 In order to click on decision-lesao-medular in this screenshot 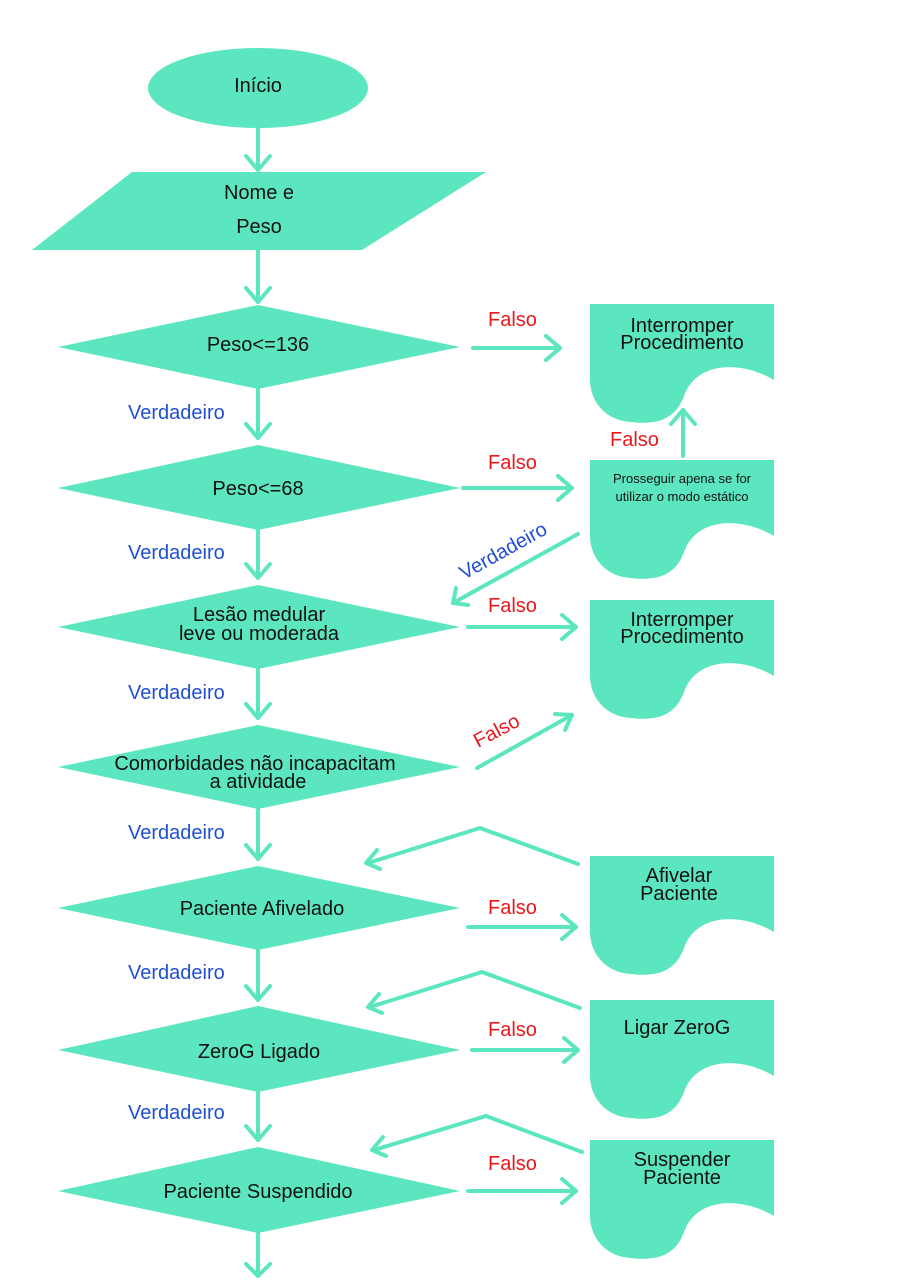, I will do `click(259, 627)`.